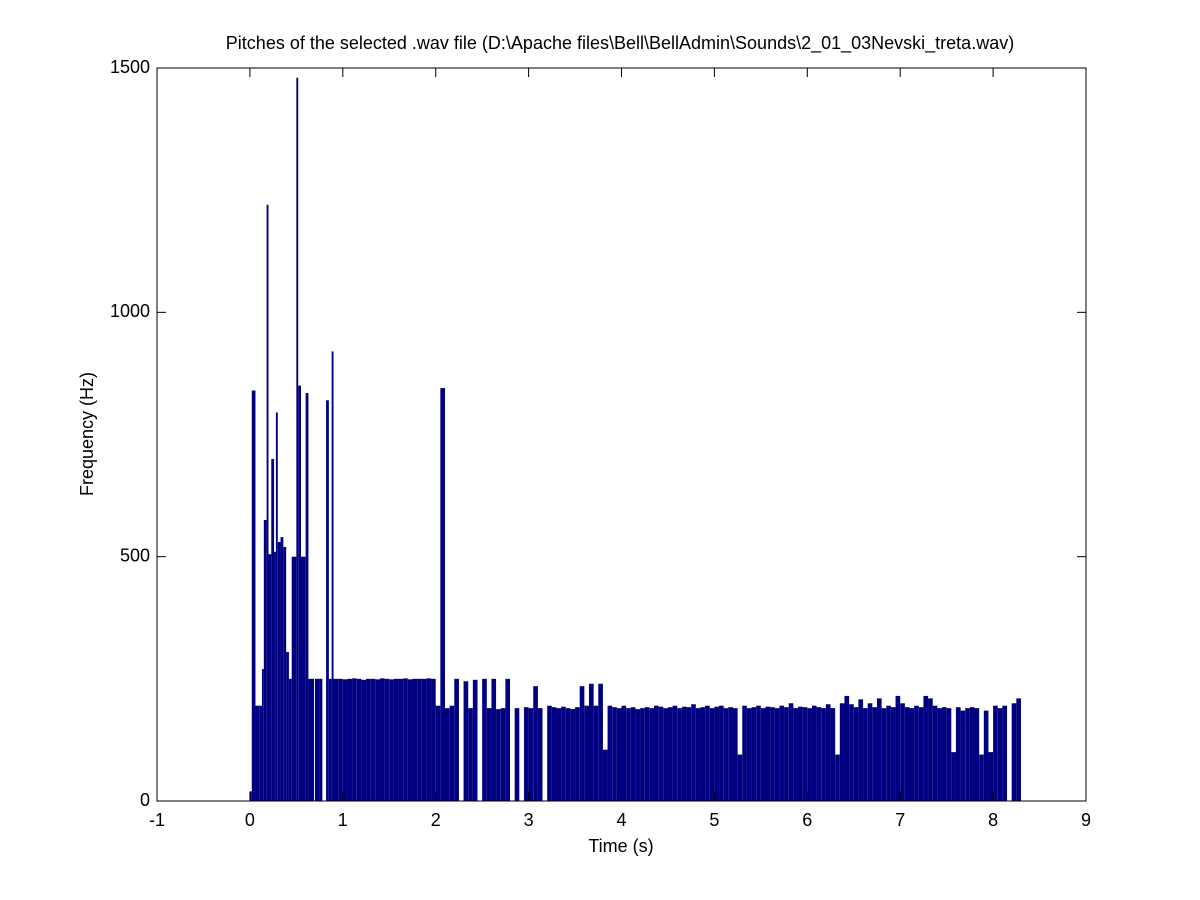 The image size is (1200, 900). I want to click on x-tick-label: 3, so click(529, 820).